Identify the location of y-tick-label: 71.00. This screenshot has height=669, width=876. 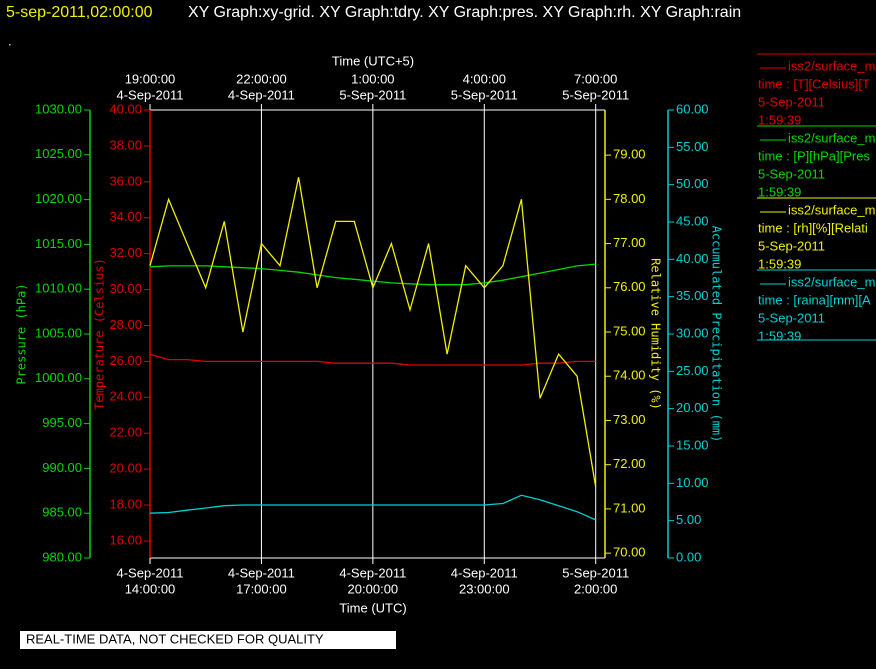
(629, 507).